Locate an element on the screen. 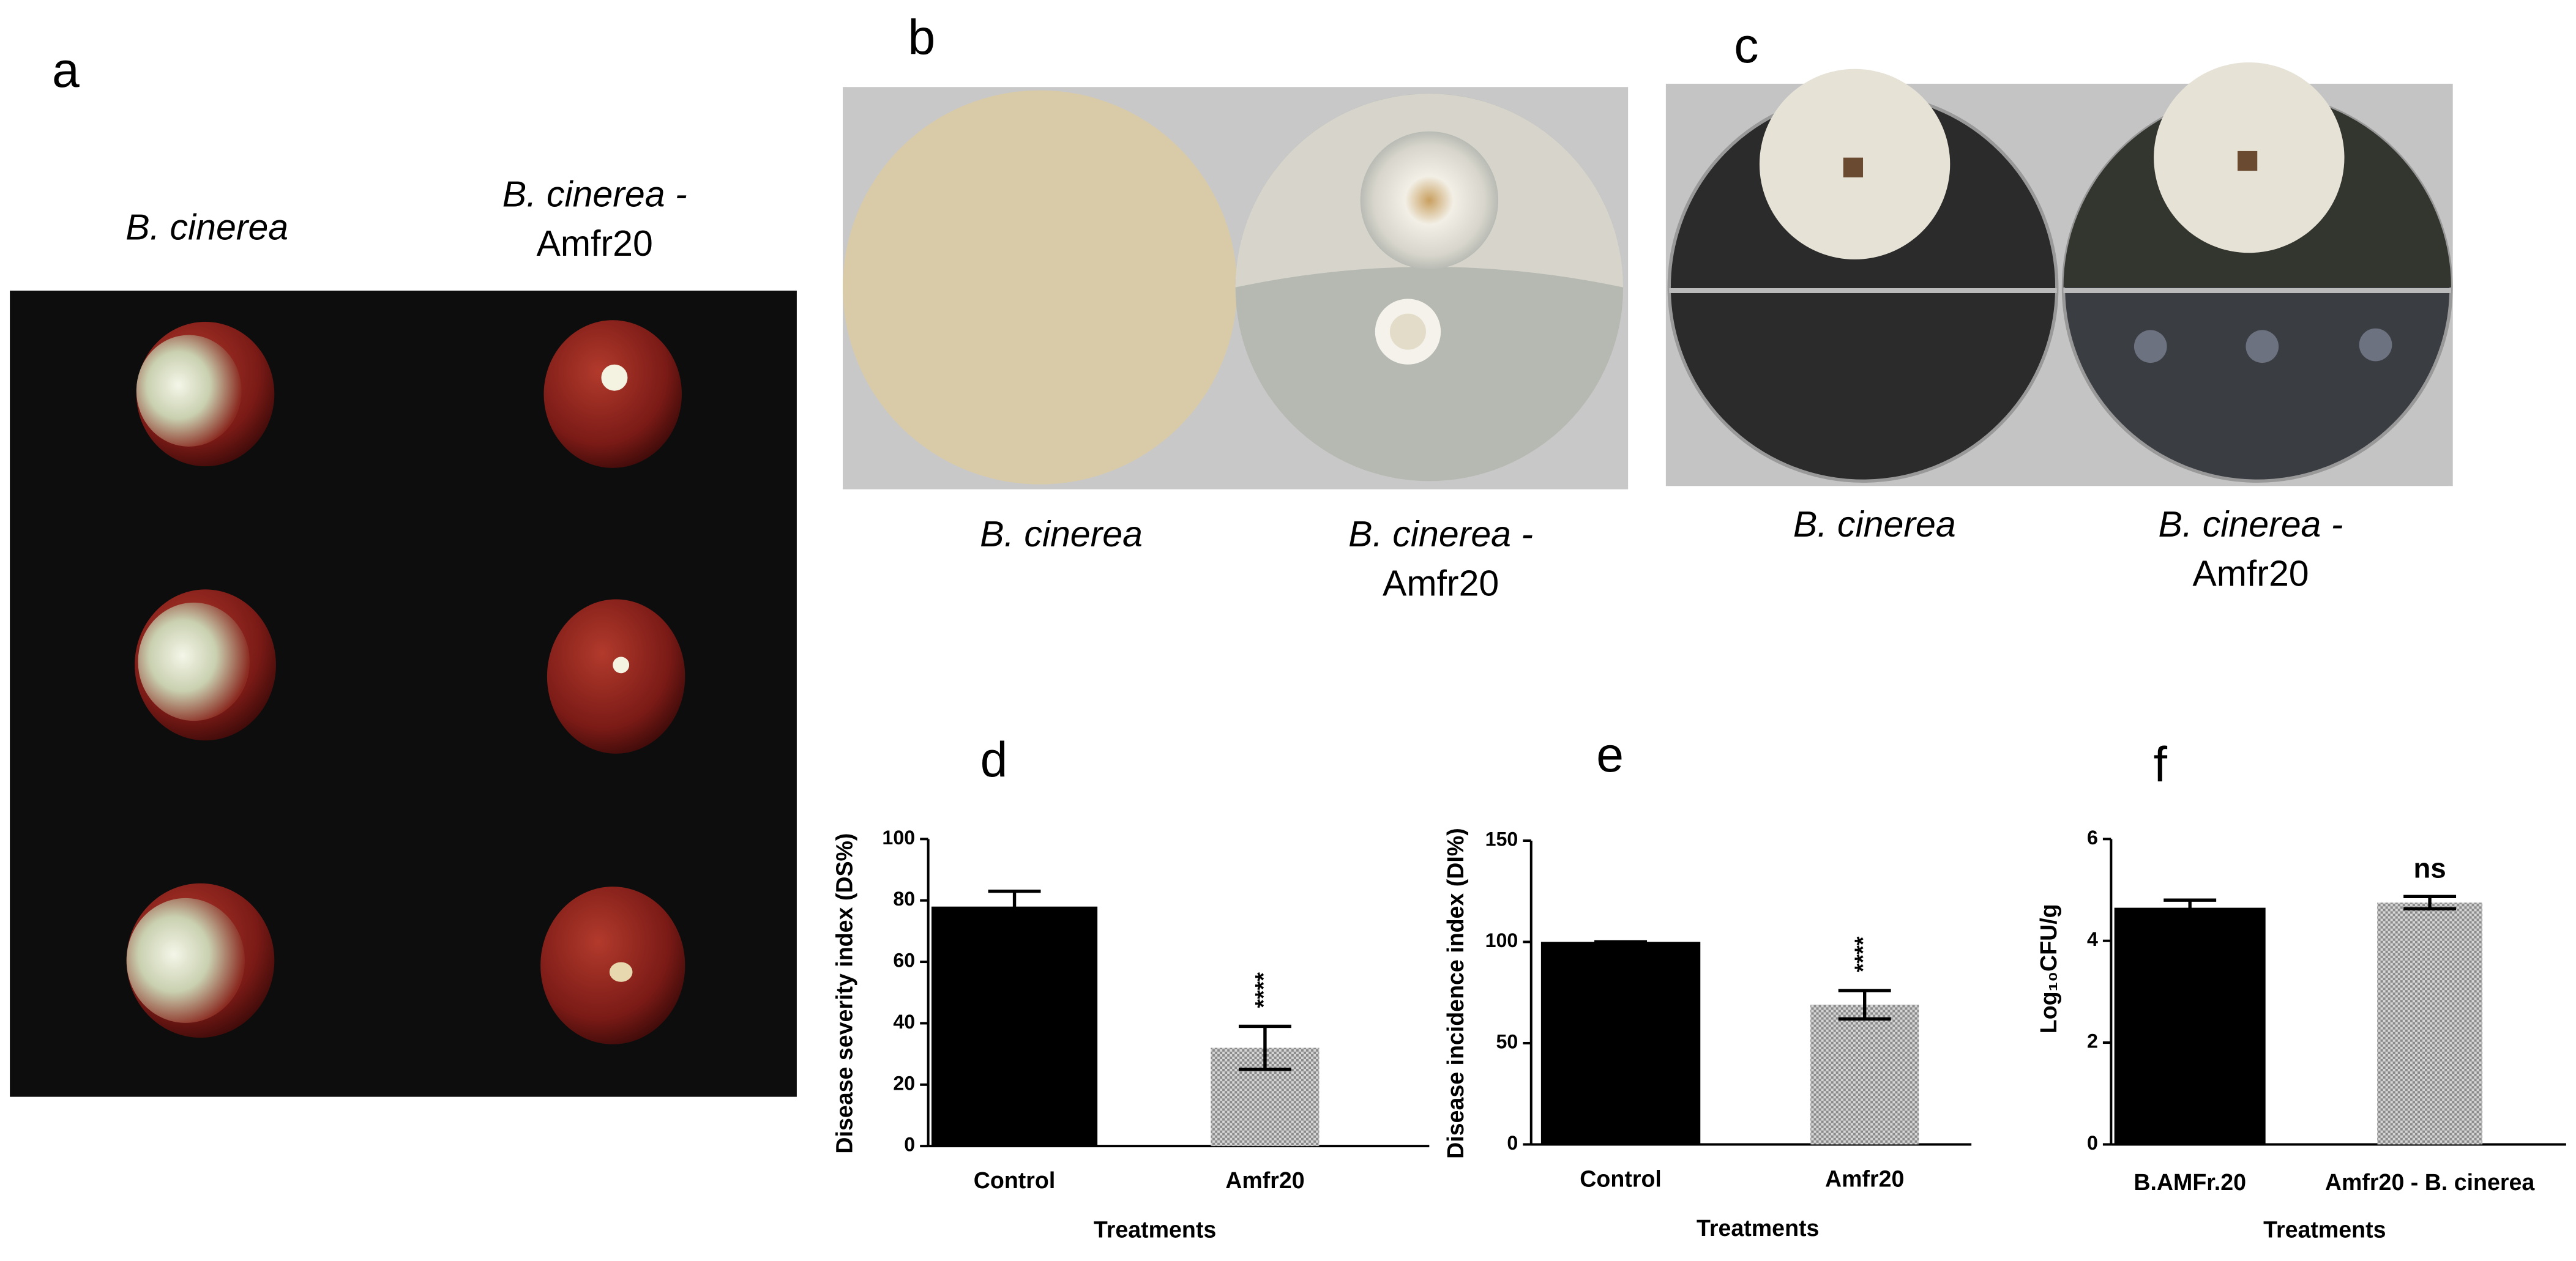  chart-title: f is located at coordinates (2161, 764).